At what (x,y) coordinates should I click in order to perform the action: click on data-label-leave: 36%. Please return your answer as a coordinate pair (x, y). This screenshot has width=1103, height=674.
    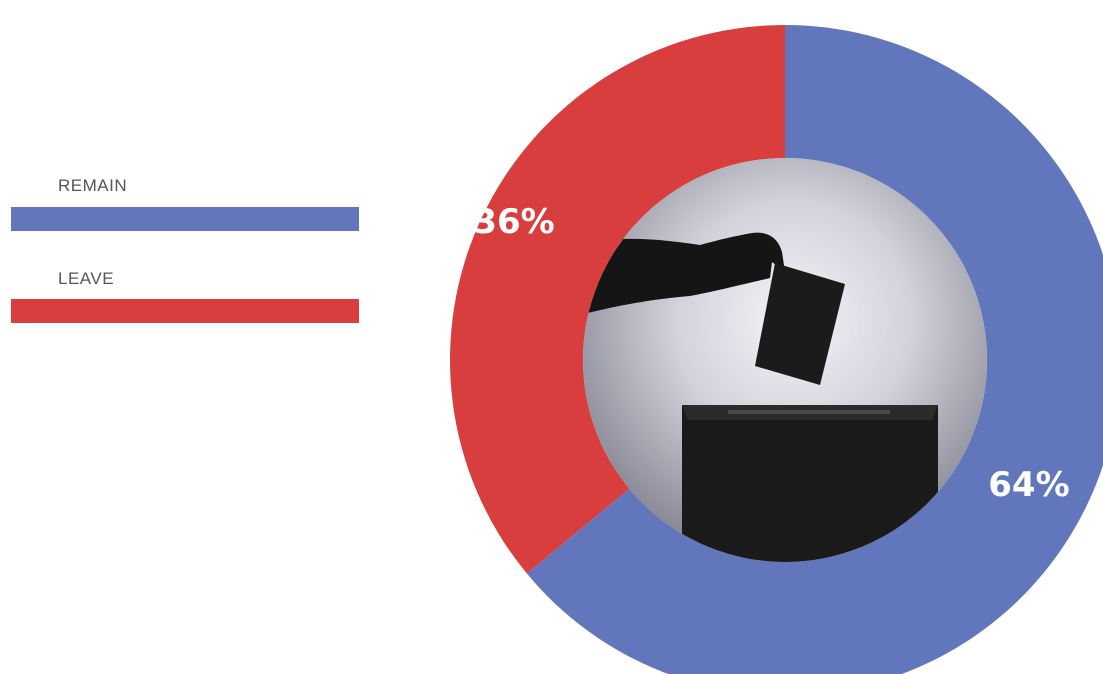
    Looking at the image, I should click on (513, 222).